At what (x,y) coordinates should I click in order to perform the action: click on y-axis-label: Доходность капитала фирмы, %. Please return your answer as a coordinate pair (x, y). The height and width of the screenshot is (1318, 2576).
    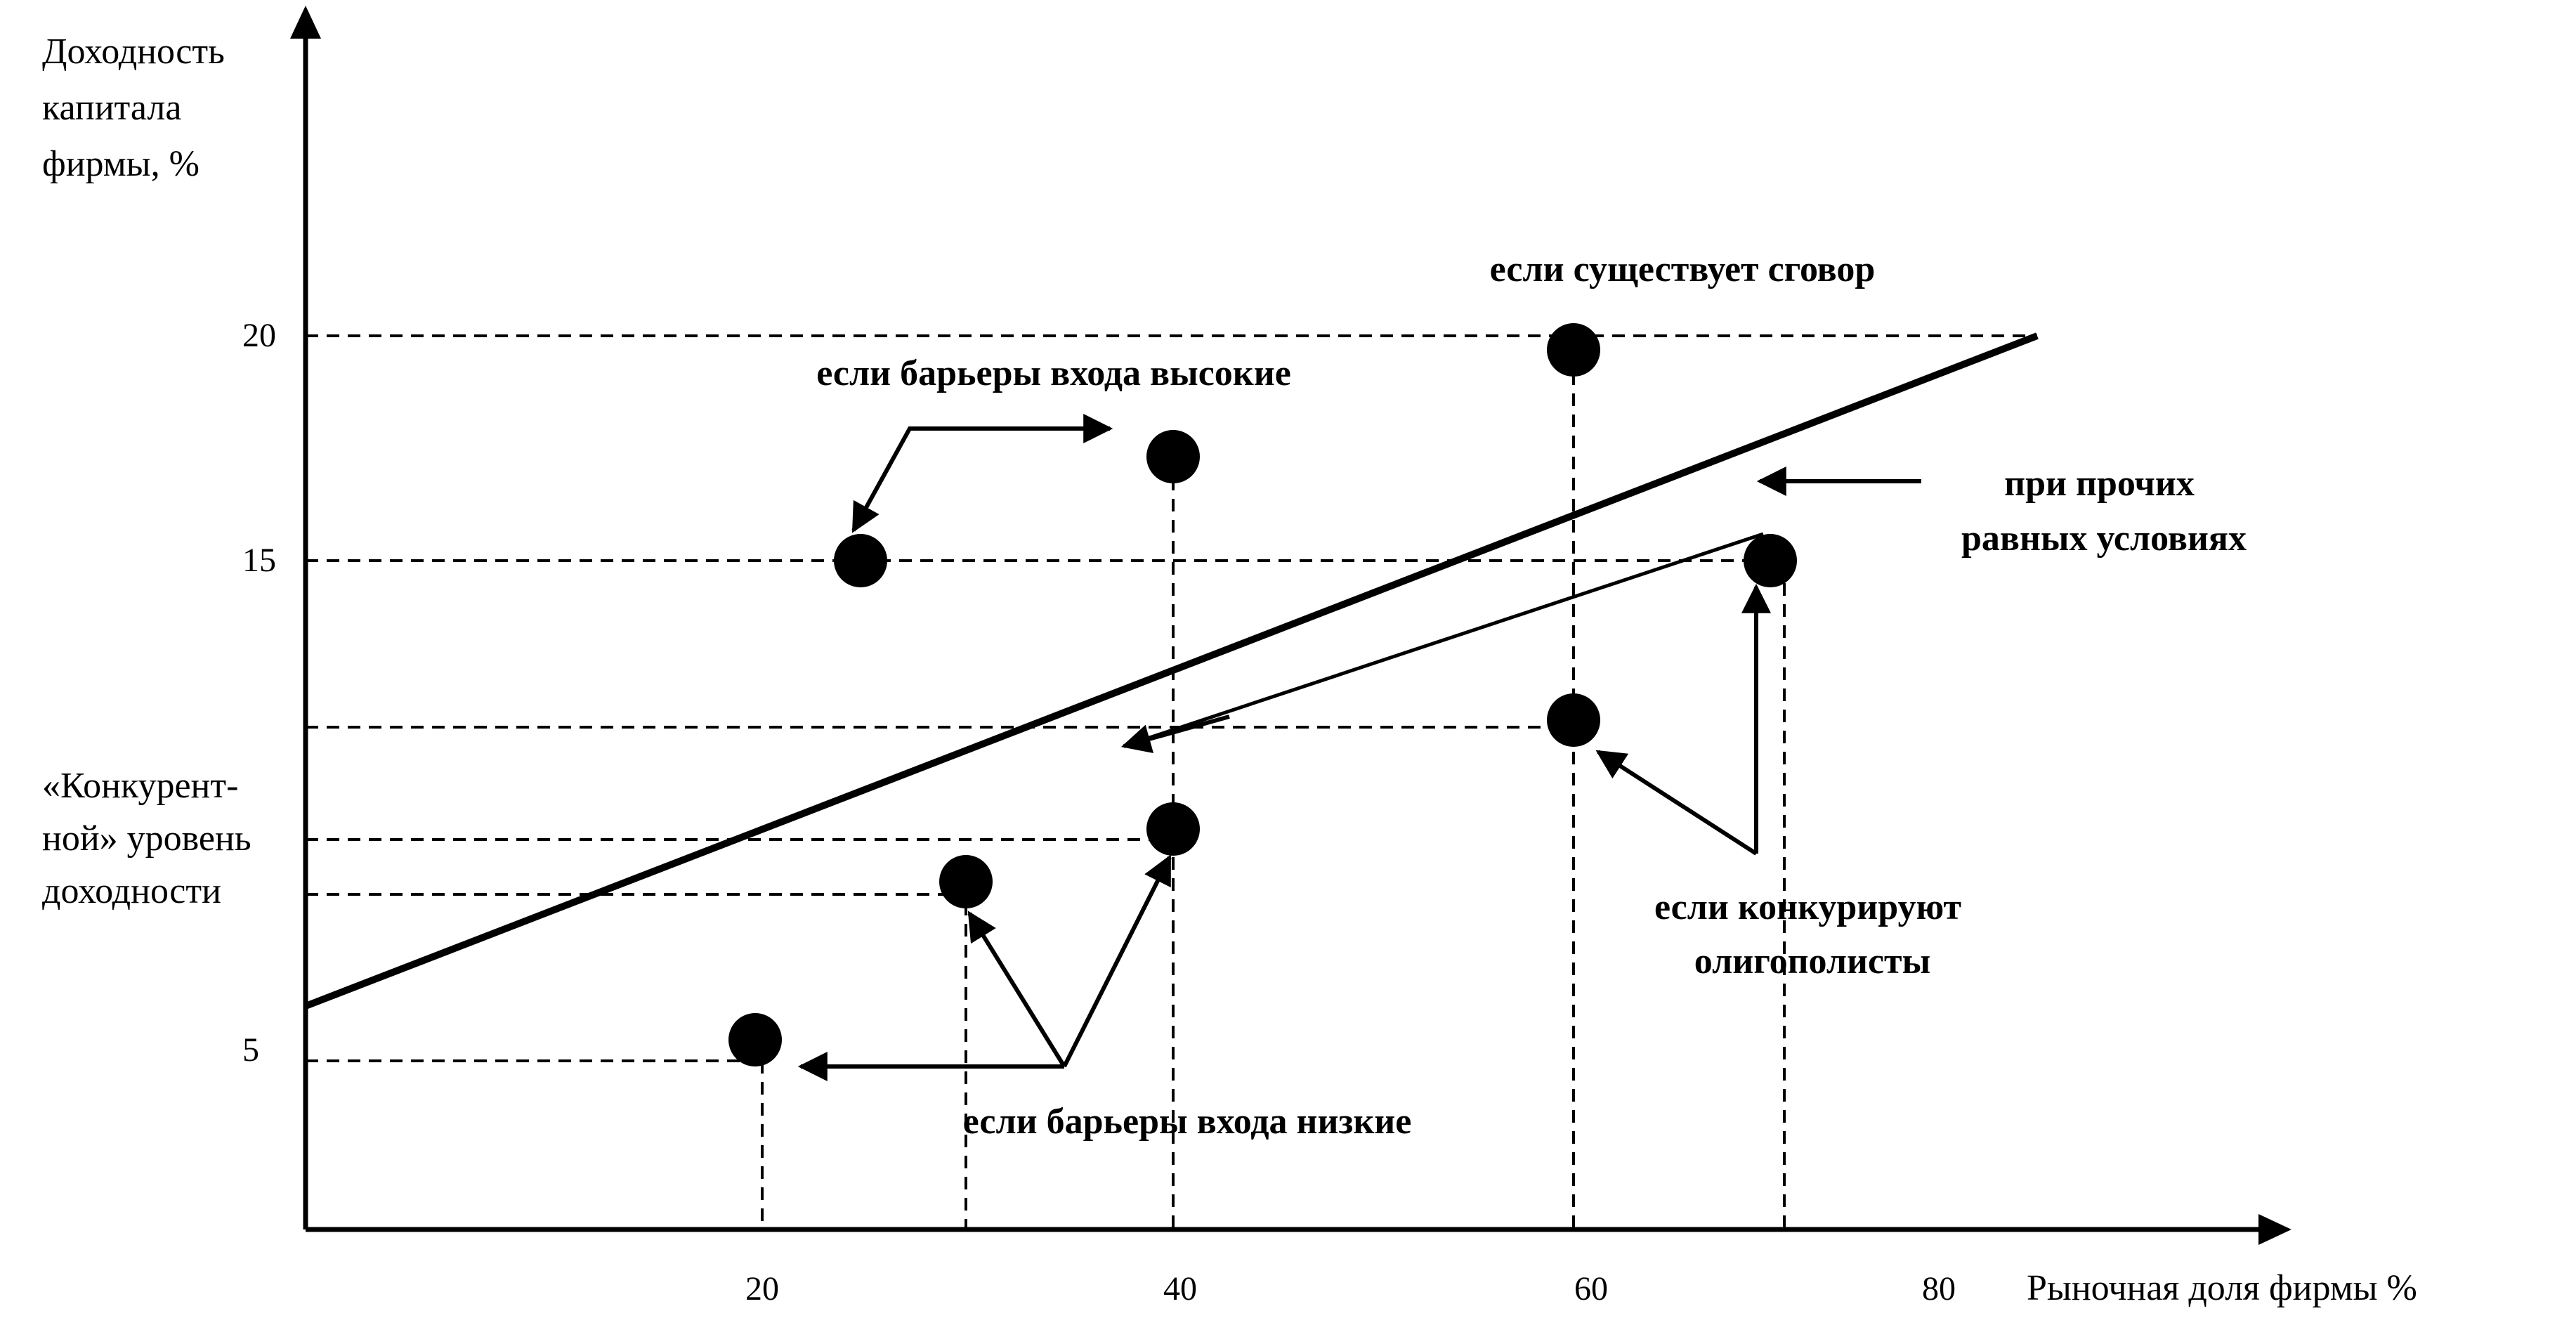
    Looking at the image, I should click on (138, 108).